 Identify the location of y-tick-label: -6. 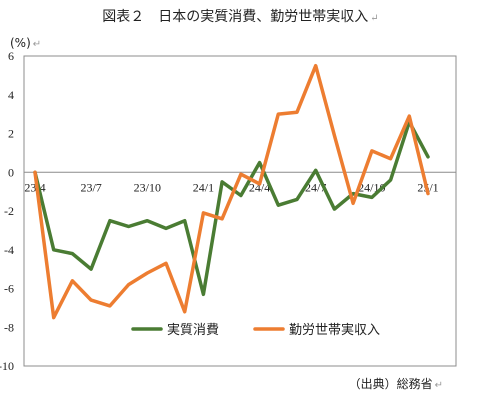
(9, 289).